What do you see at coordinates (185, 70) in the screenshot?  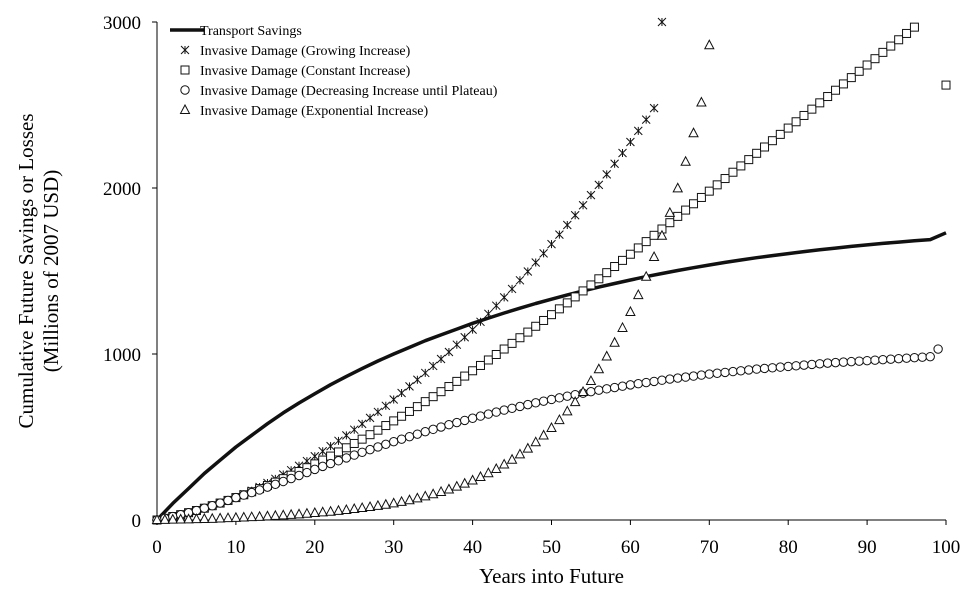 I see `legend-square-swatch` at bounding box center [185, 70].